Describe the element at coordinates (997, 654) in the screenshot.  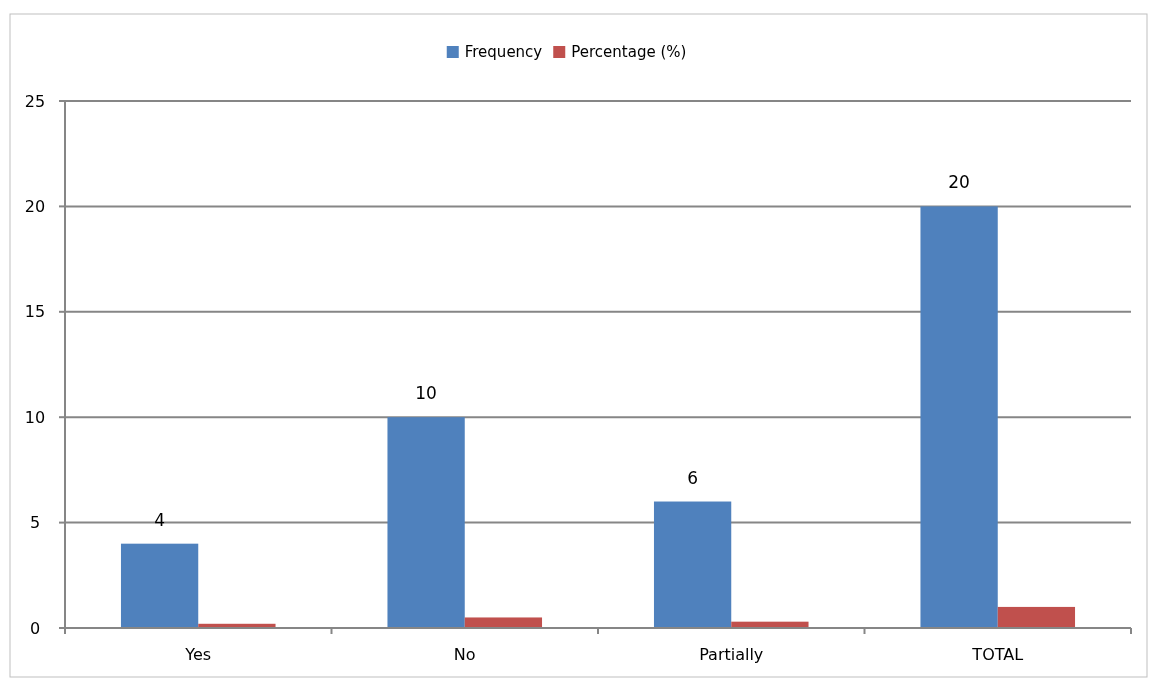
I see `x-tick-label: TOTAL` at that location.